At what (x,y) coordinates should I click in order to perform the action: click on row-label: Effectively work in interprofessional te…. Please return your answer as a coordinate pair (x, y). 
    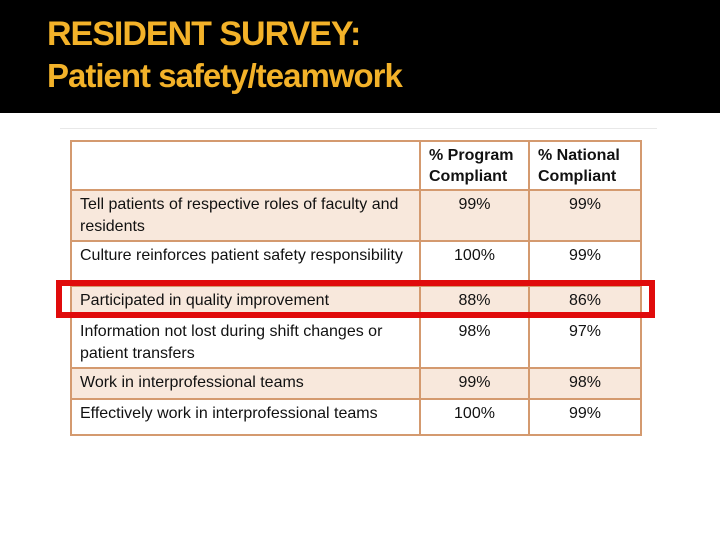
    Looking at the image, I should click on (245, 417).